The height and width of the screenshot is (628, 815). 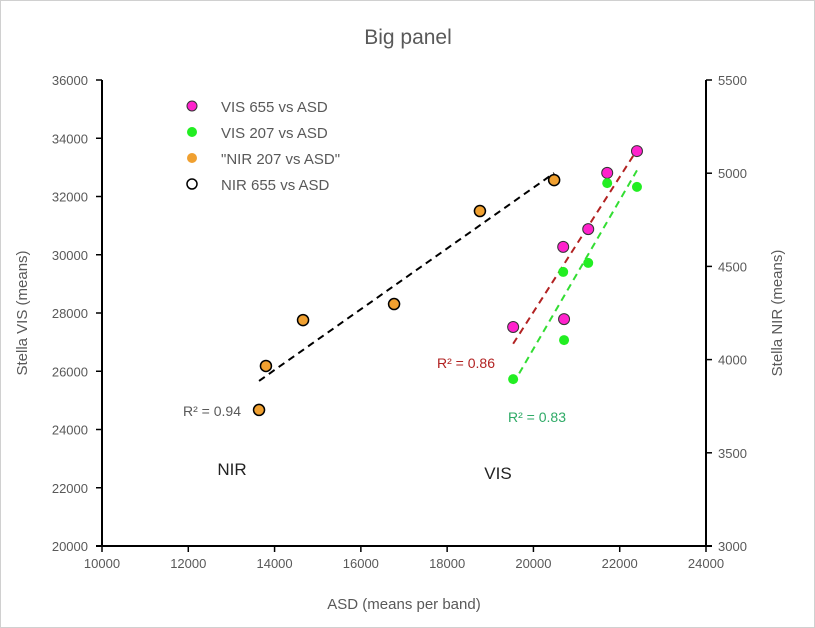 I want to click on y-left-tick-label: 36000, so click(x=70, y=80).